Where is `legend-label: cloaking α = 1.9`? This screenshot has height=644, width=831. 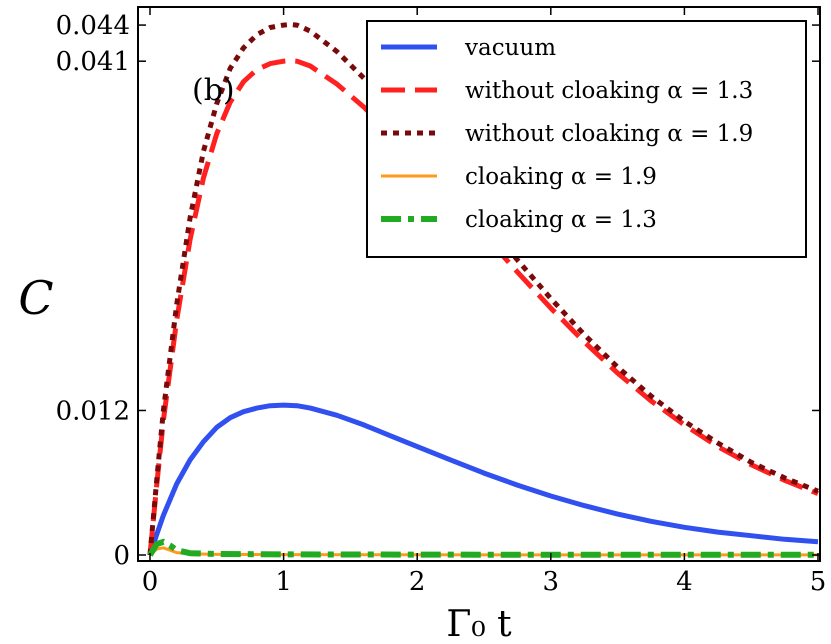 legend-label: cloaking α = 1.9 is located at coordinates (561, 177).